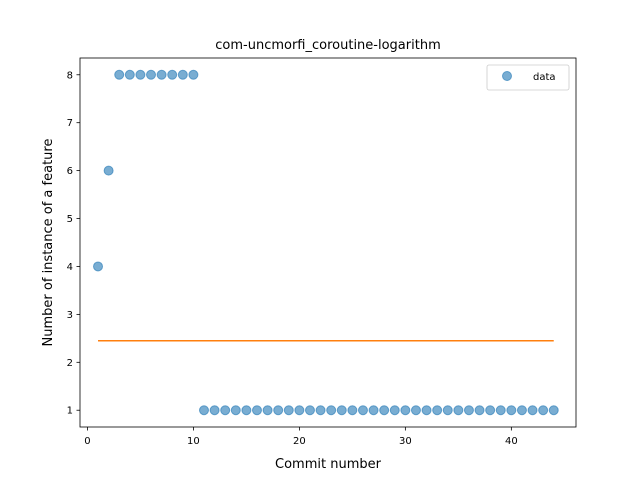 The height and width of the screenshot is (480, 640). What do you see at coordinates (70, 171) in the screenshot?
I see `y-tick-label: 6` at bounding box center [70, 171].